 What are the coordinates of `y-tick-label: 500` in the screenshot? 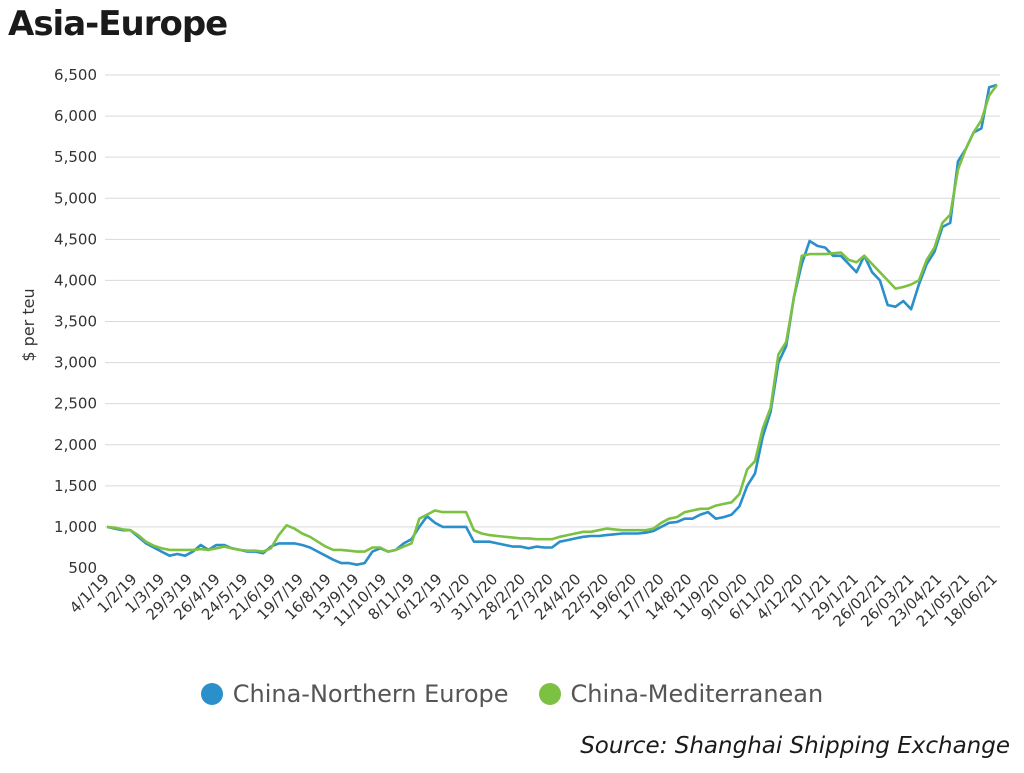 It's located at (82, 568).